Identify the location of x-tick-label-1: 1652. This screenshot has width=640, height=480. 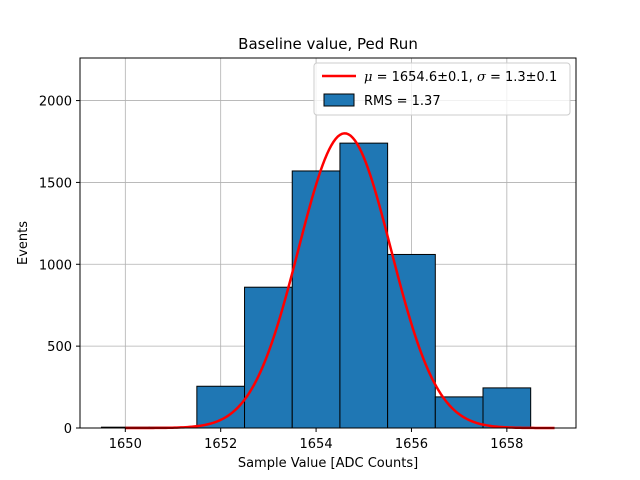
(220, 444).